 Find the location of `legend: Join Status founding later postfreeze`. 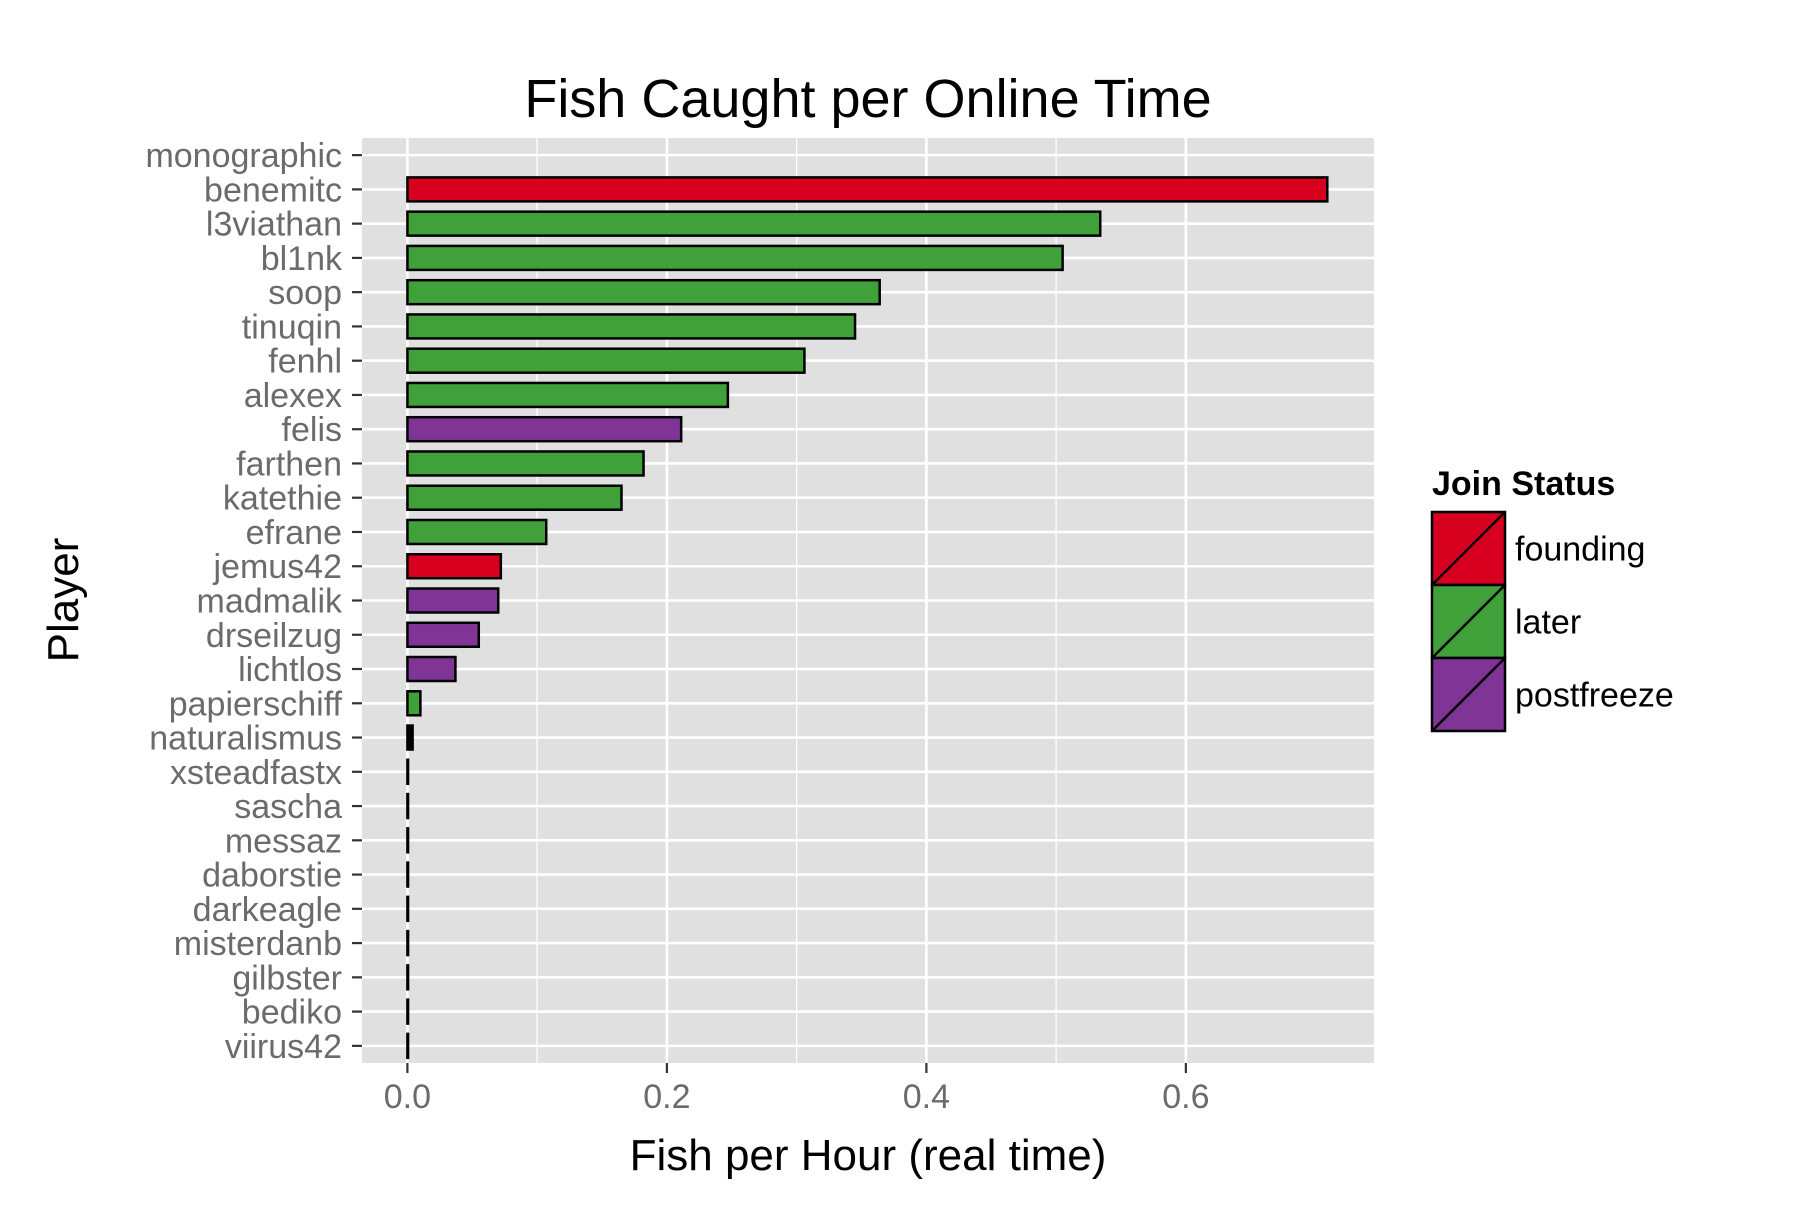

legend: Join Status founding later postfreeze is located at coordinates (1552, 599).